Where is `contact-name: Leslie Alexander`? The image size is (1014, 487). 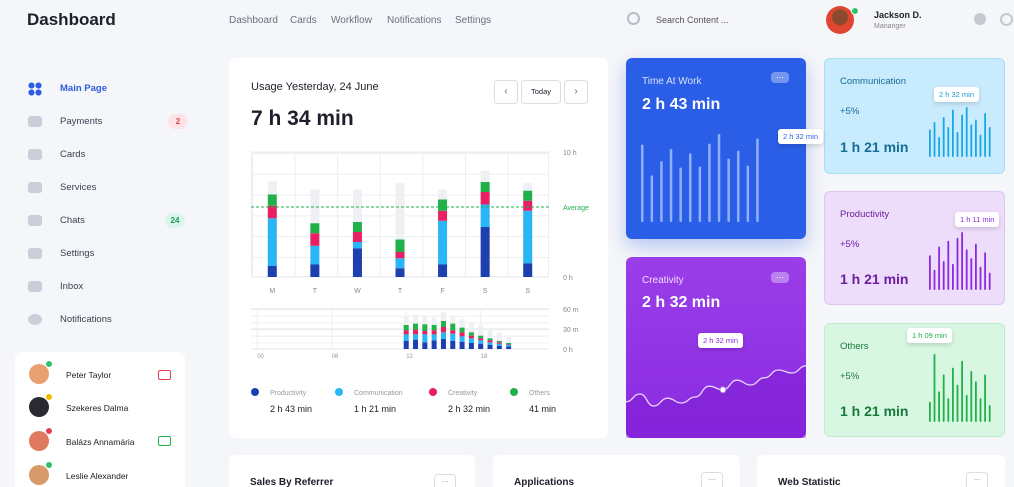 contact-name: Leslie Alexander is located at coordinates (97, 476).